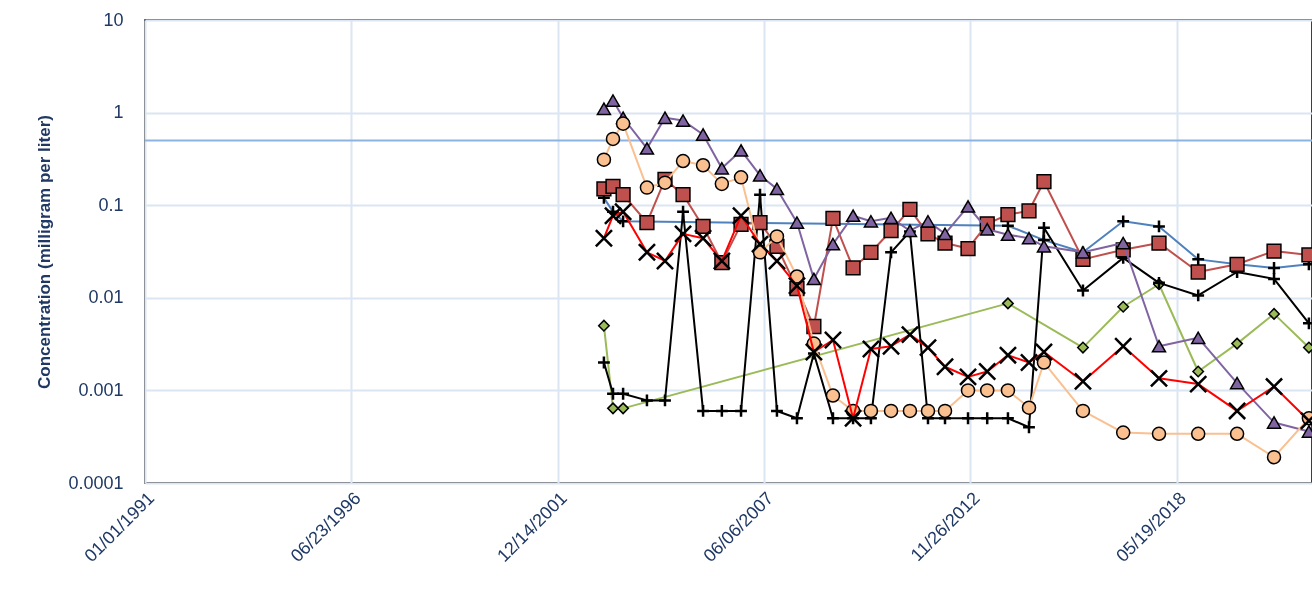 The width and height of the screenshot is (1312, 596). I want to click on y-tick-label: 0.0001, so click(96, 482).